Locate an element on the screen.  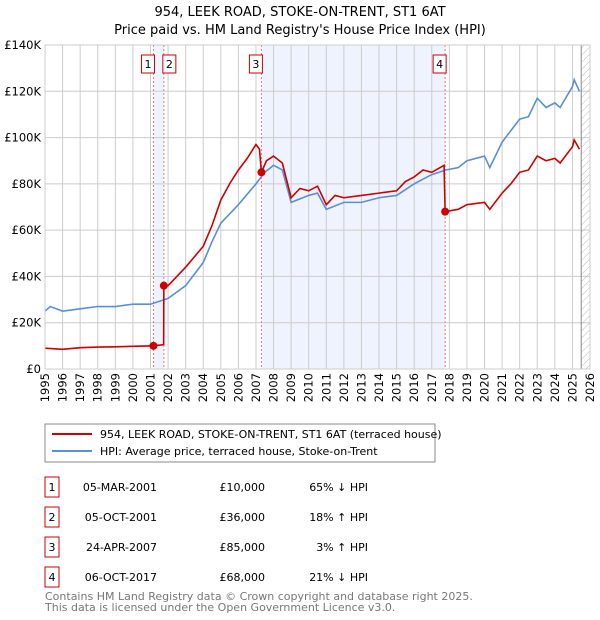
x-tick-label: 2012 is located at coordinates (344, 387).